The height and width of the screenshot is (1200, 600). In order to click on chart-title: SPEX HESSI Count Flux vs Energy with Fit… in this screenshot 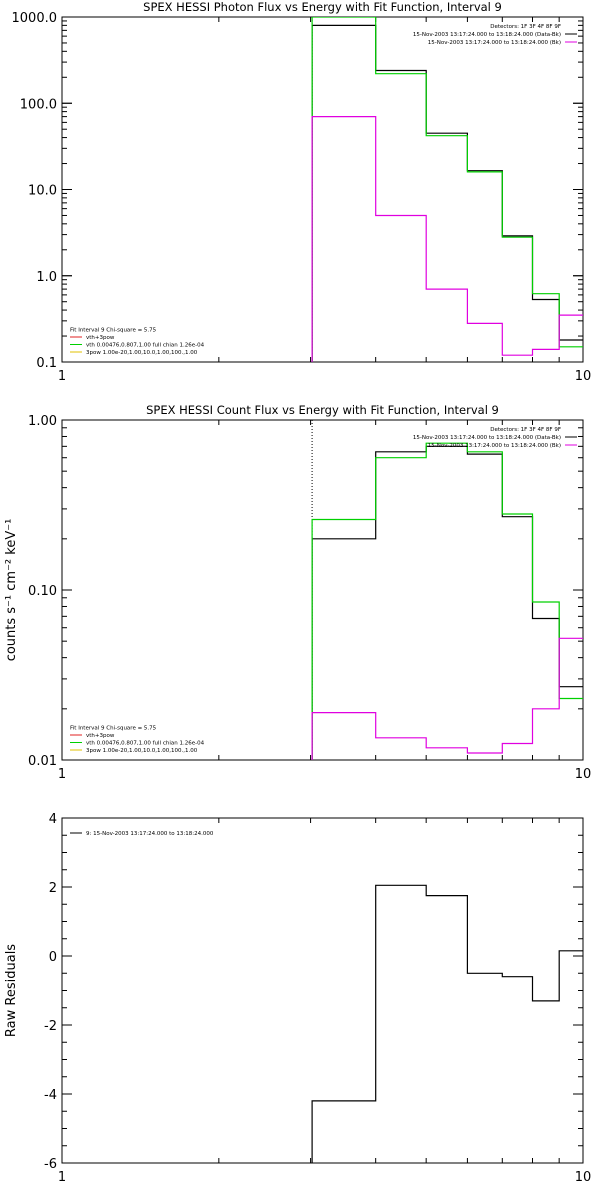, I will do `click(322, 410)`.